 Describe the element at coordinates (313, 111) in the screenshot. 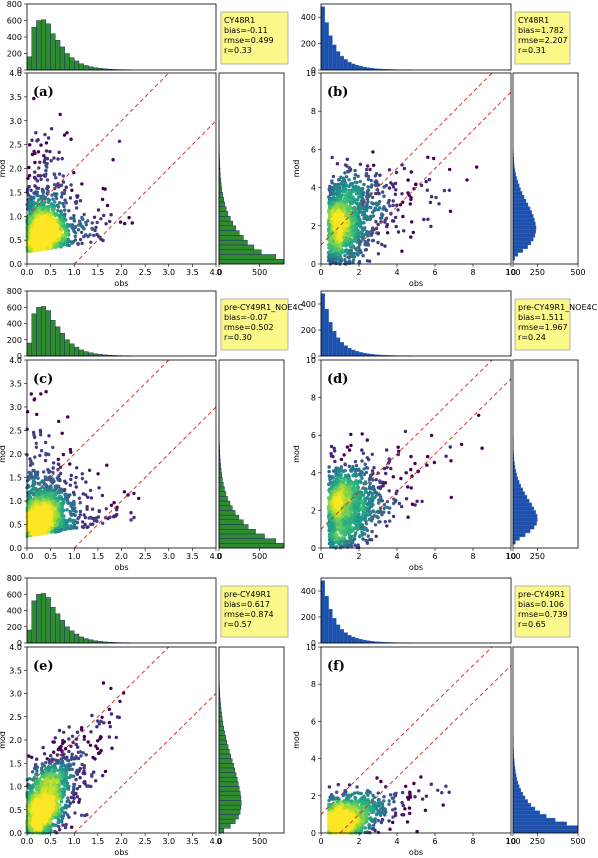

I see `y-tick-label: 8` at that location.